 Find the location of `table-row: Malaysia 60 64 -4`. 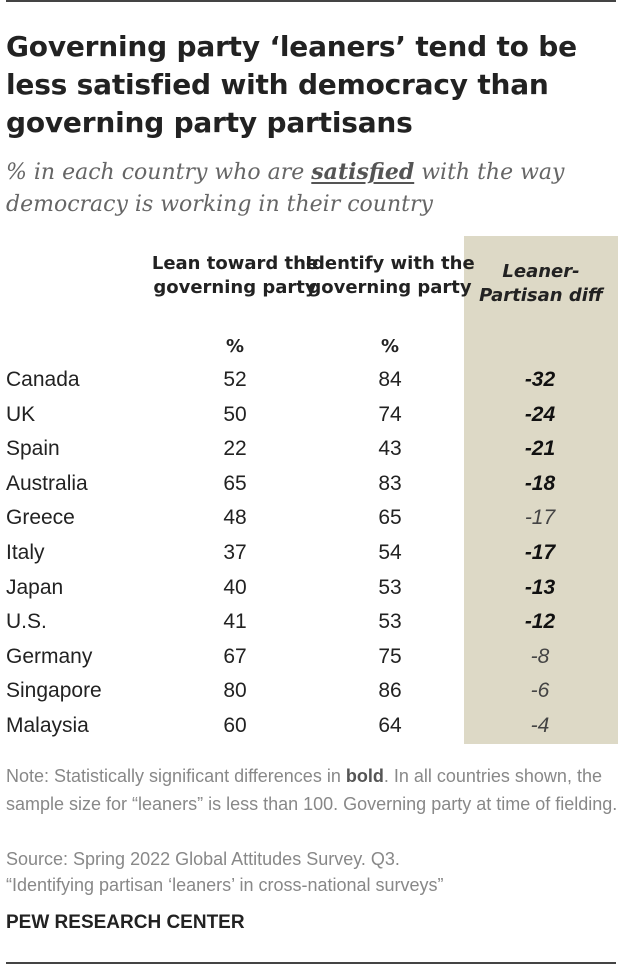

table-row: Malaysia 60 64 -4 is located at coordinates (310, 727).